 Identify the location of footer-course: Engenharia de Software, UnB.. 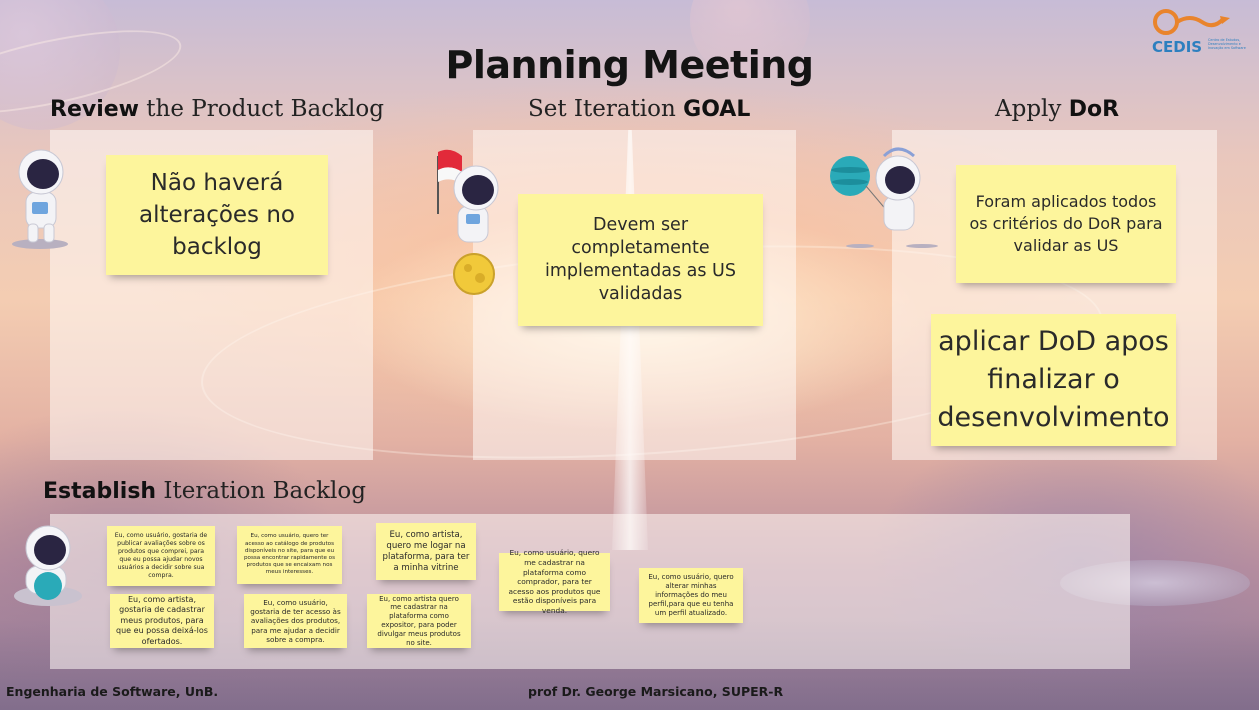
(112, 691).